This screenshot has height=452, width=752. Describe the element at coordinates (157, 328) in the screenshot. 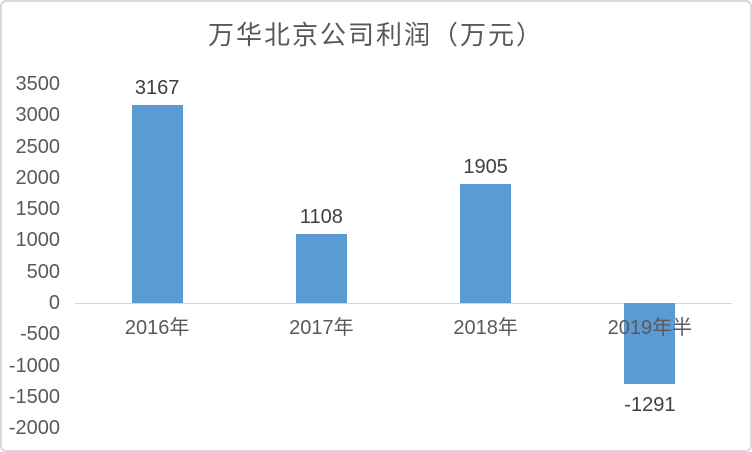

I see `x-category-label: 2016年` at that location.